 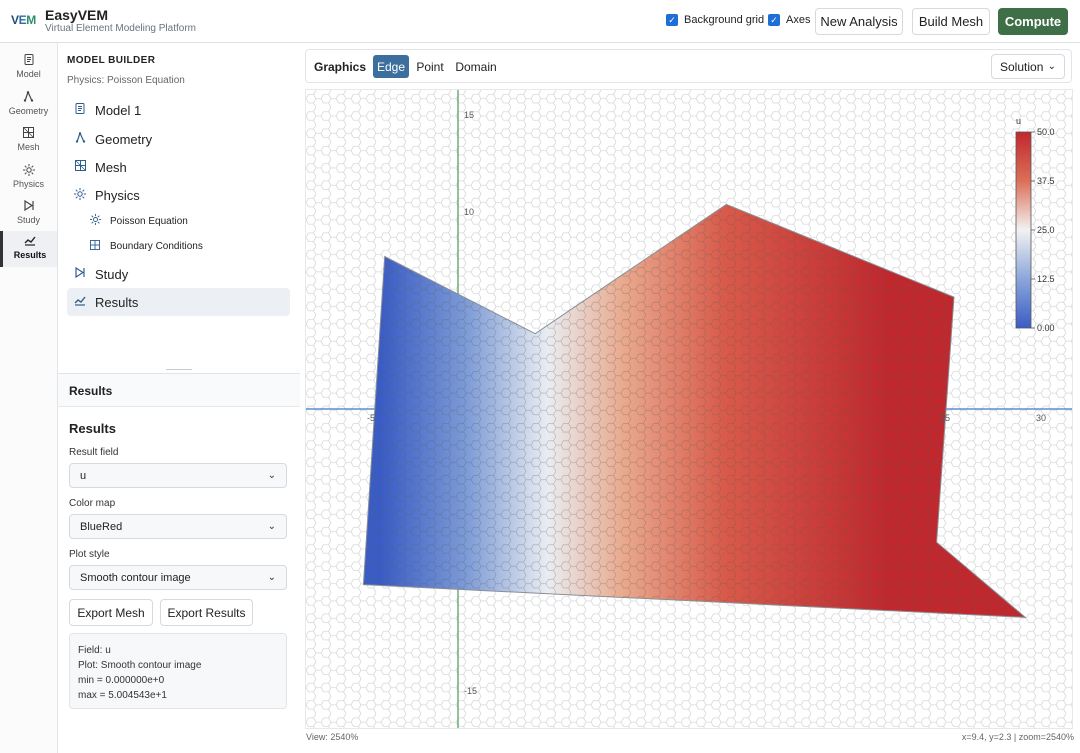 What do you see at coordinates (117, 195) in the screenshot?
I see `tree-item-label: Physics` at bounding box center [117, 195].